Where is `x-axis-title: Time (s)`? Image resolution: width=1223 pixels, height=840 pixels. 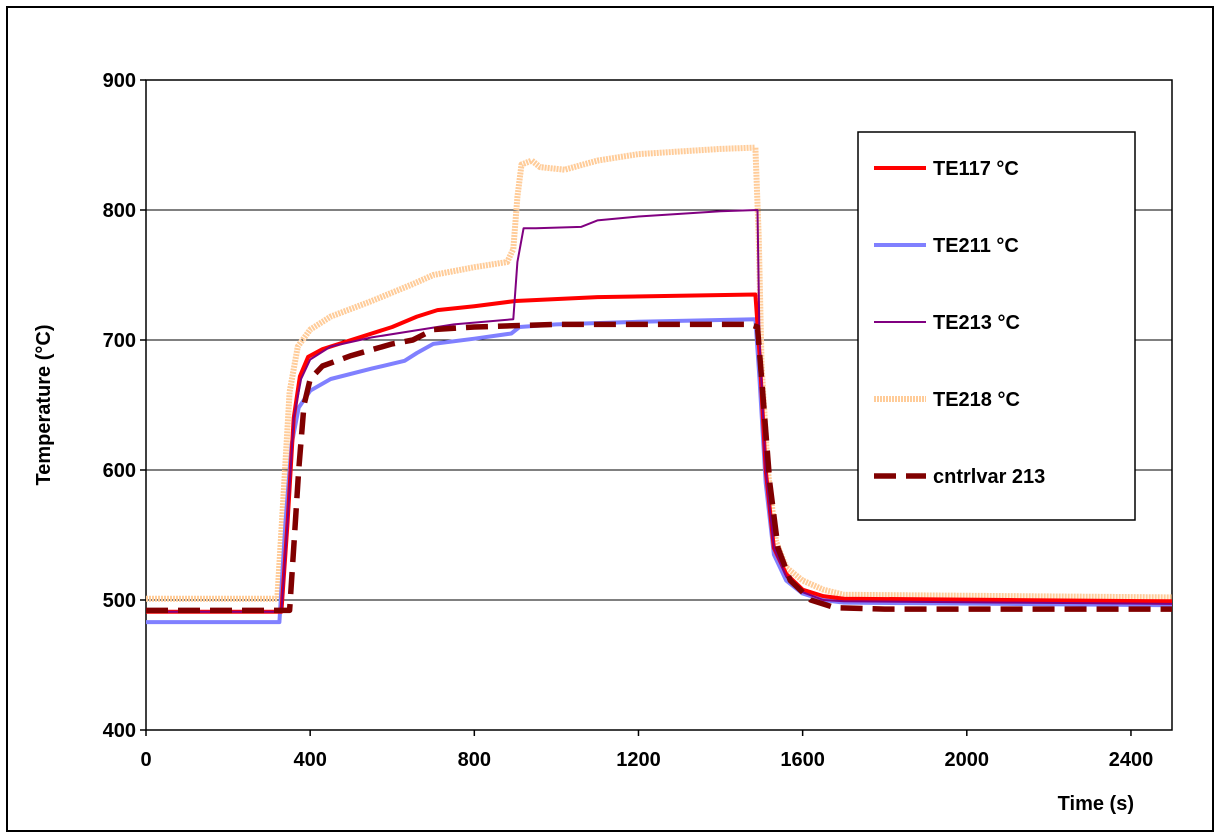 x-axis-title: Time (s) is located at coordinates (1096, 804).